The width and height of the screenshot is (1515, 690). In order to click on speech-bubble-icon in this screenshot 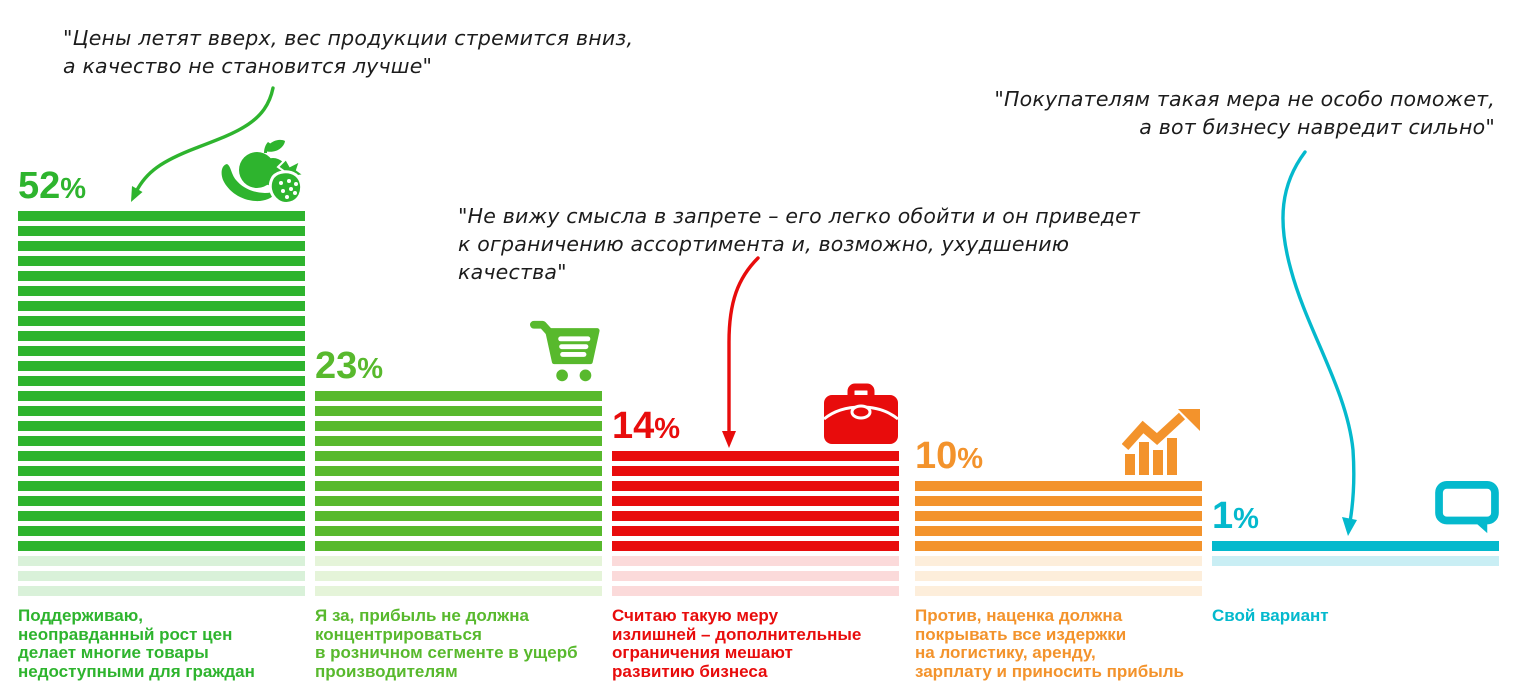, I will do `click(1467, 508)`.